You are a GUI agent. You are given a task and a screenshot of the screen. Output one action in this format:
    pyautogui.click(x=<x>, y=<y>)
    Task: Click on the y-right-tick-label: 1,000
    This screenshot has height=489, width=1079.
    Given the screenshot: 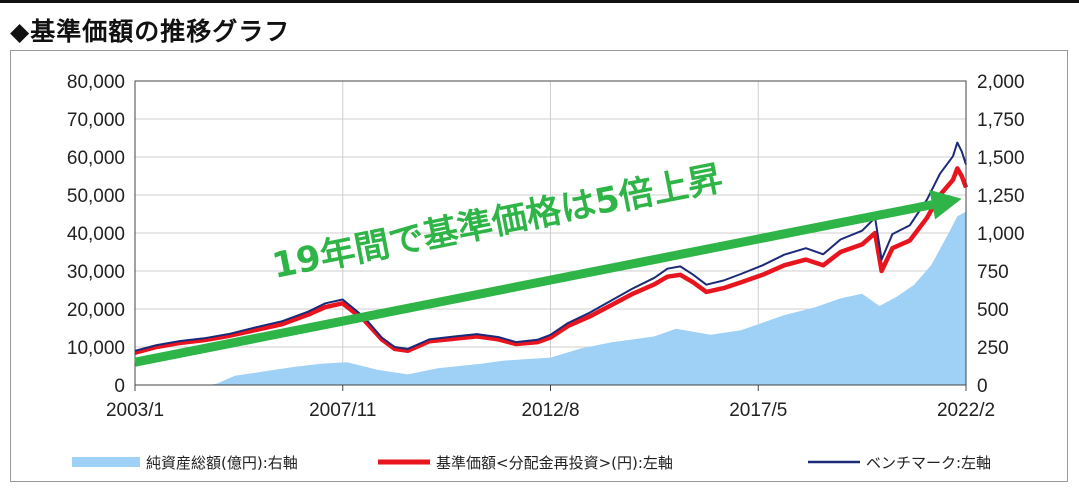 What is the action you would take?
    pyautogui.click(x=1001, y=234)
    